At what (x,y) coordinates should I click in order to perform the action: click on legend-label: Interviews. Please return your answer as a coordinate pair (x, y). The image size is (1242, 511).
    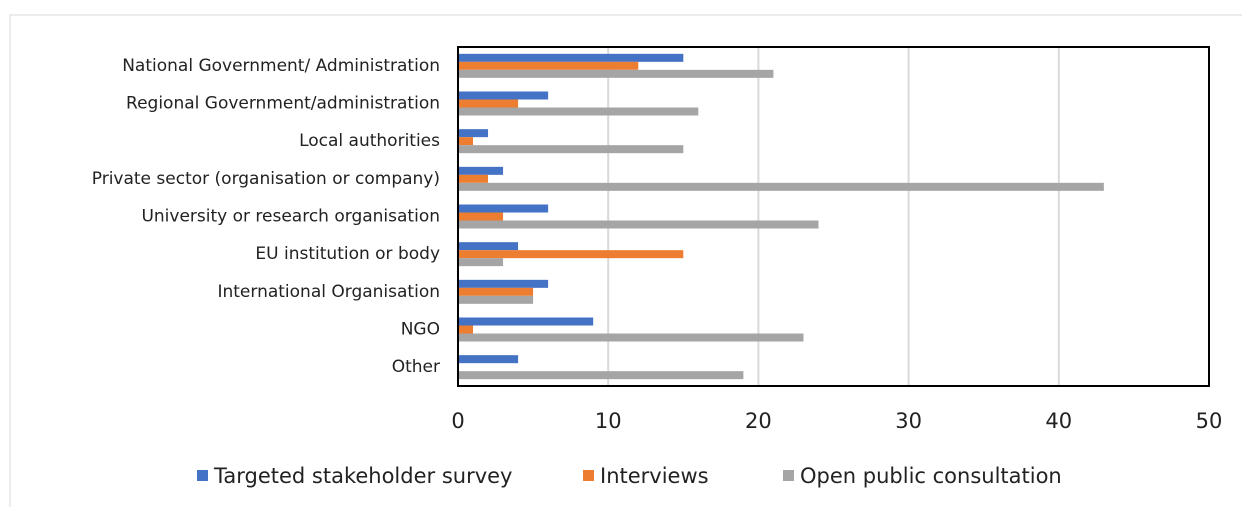
    Looking at the image, I should click on (654, 476).